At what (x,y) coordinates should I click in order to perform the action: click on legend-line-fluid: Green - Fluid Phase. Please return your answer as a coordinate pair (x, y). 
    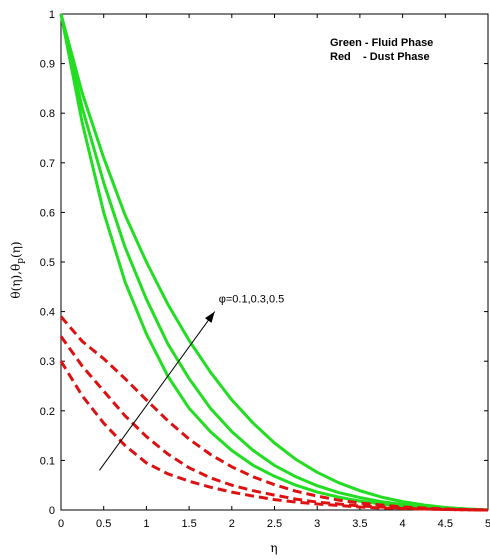
    Looking at the image, I should click on (381, 43).